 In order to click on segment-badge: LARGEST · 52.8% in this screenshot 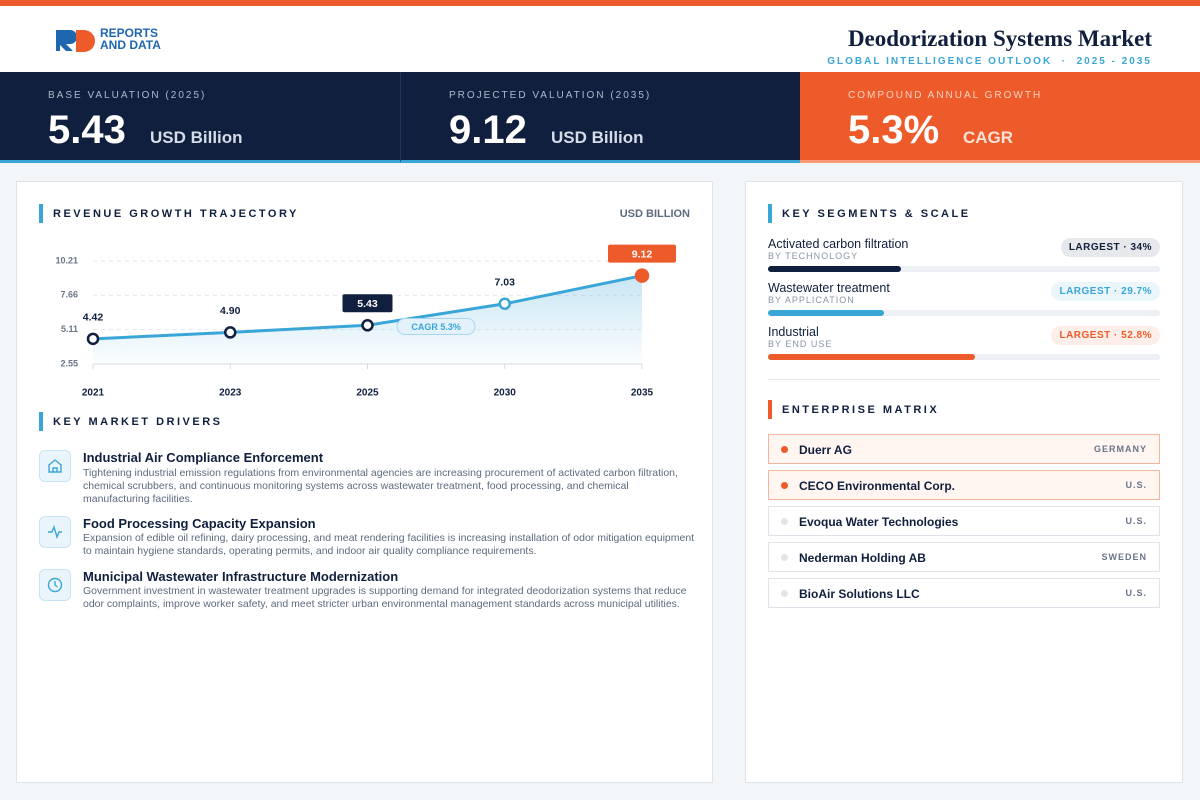, I will do `click(1105, 335)`.